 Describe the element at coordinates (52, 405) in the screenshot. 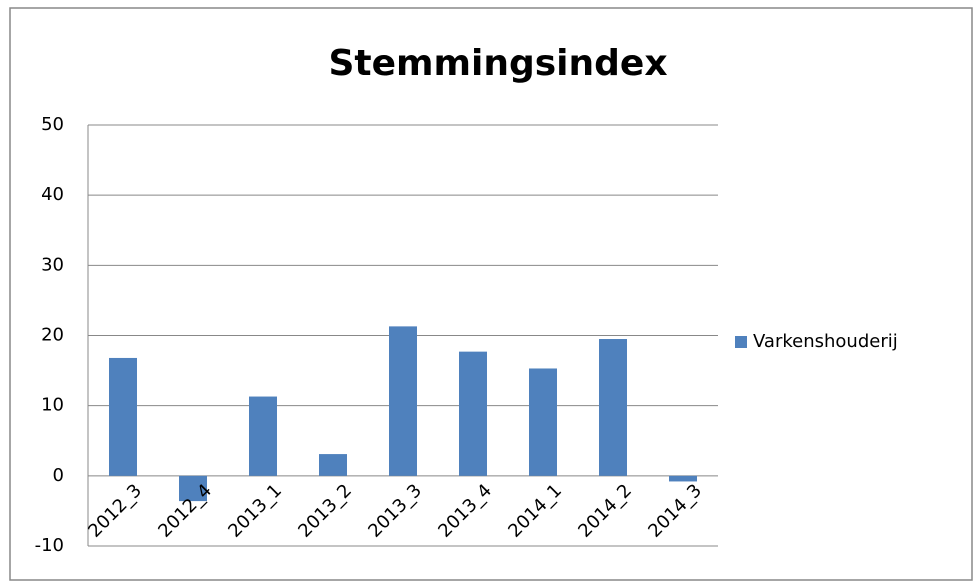

I see `y-tick-label: 10` at that location.